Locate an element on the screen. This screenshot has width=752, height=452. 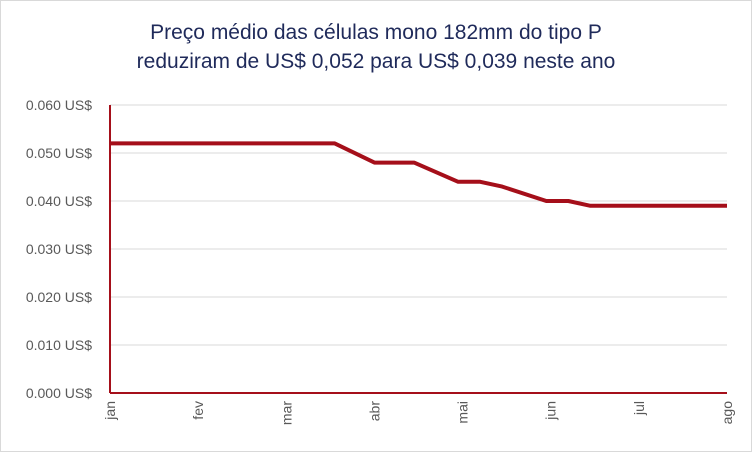
series-line is located at coordinates (418, 174).